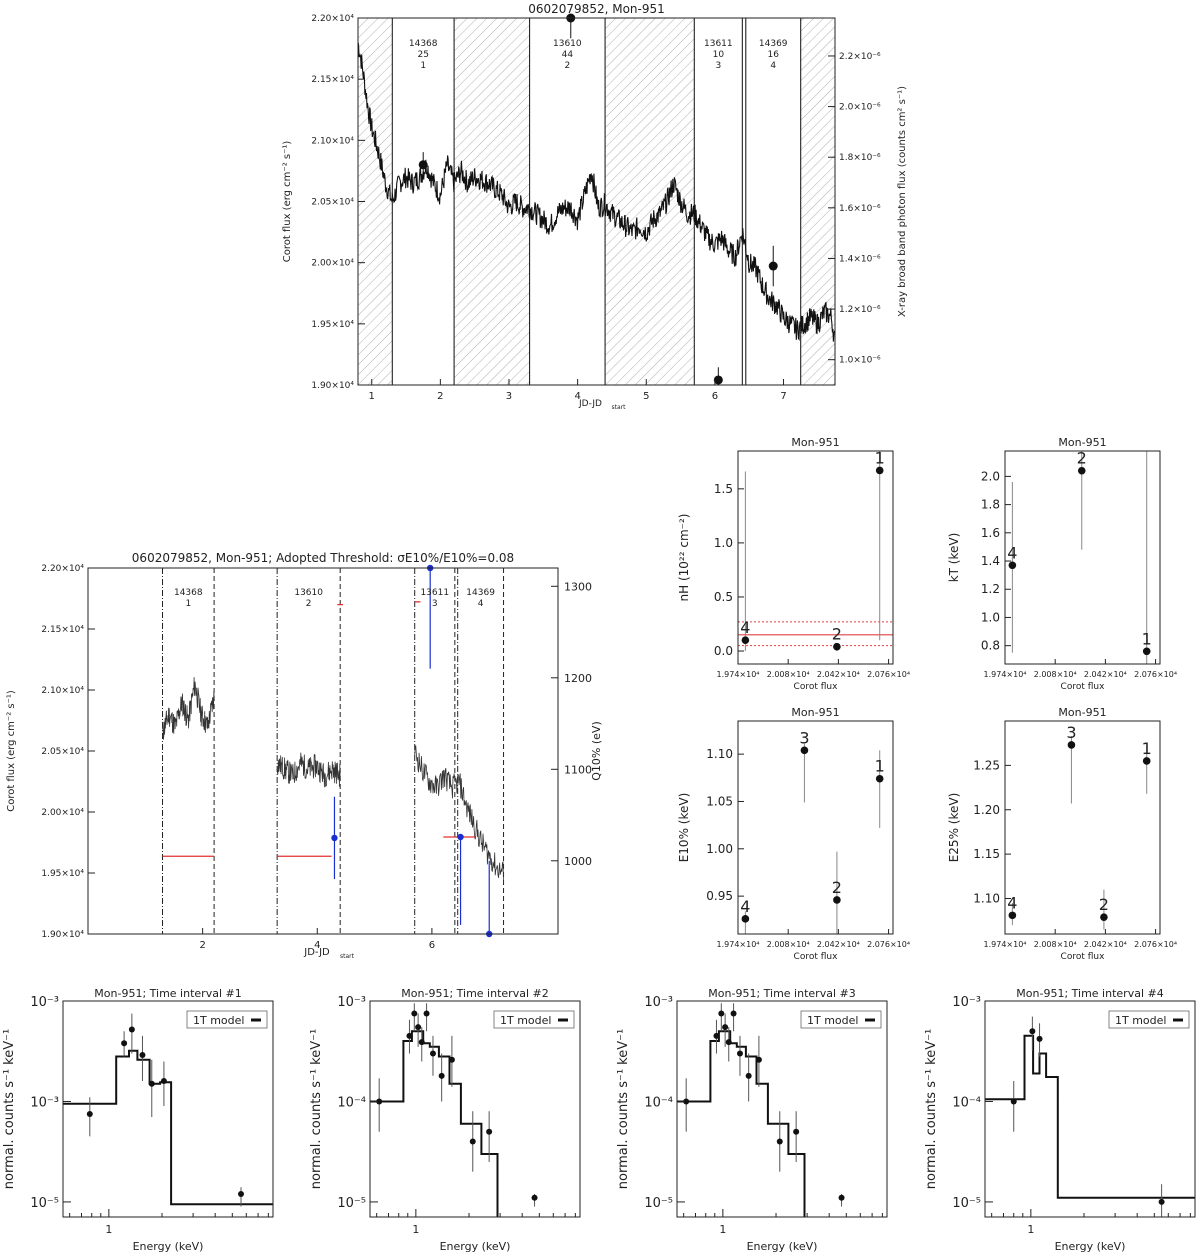 This screenshot has width=1200, height=1258. What do you see at coordinates (723, 597) in the screenshot?
I see `y-tick-label: 0.5` at bounding box center [723, 597].